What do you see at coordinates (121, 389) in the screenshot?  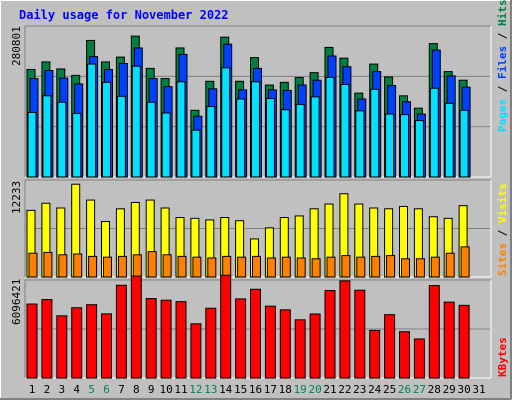 I see `day-label: 7` at bounding box center [121, 389].